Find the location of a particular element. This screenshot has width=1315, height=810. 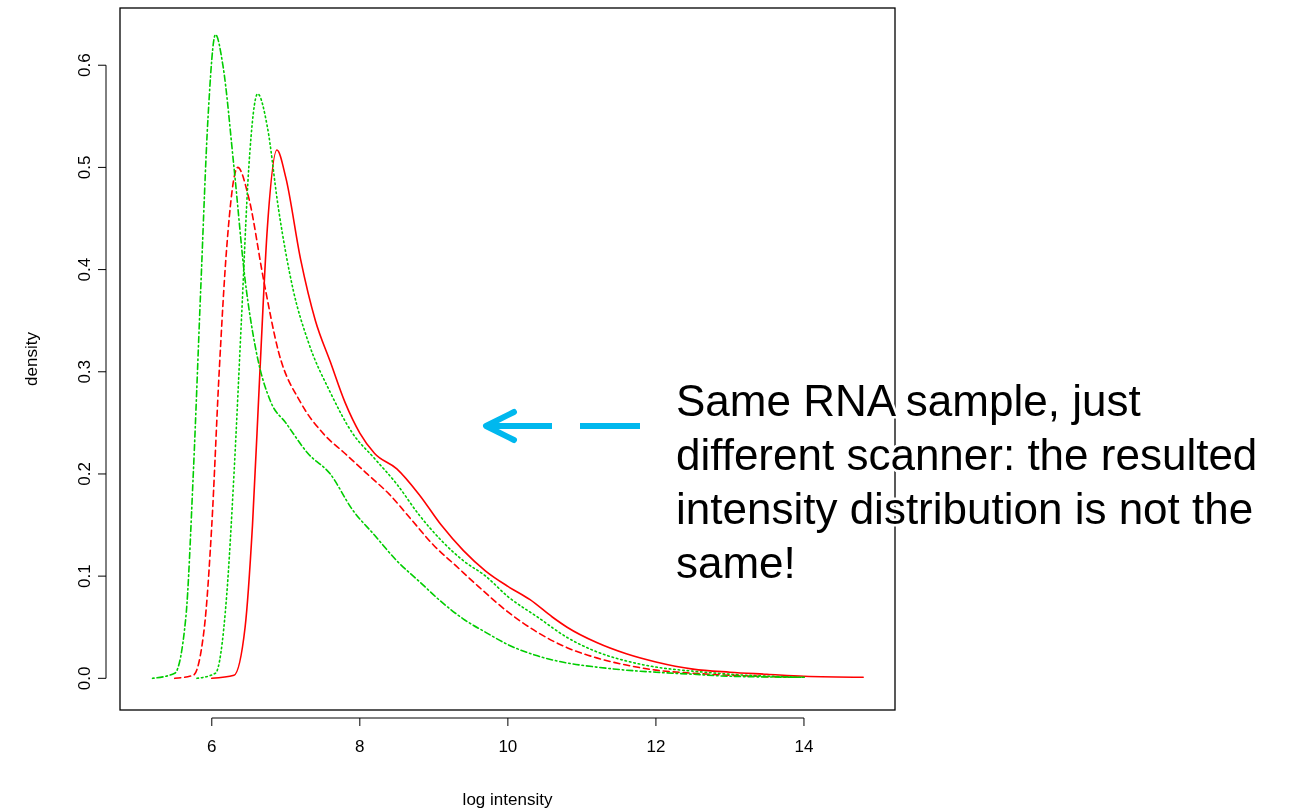

y-axis-title: density is located at coordinates (31, 358).